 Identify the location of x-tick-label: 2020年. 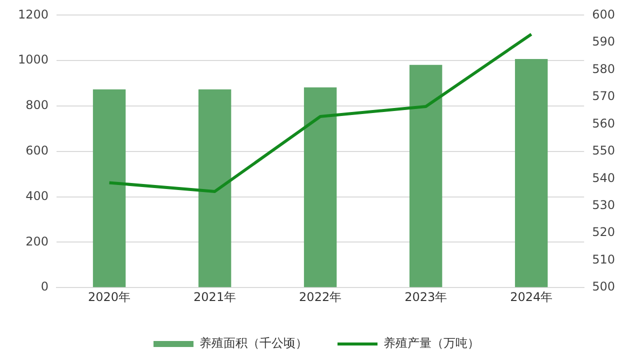
(109, 297).